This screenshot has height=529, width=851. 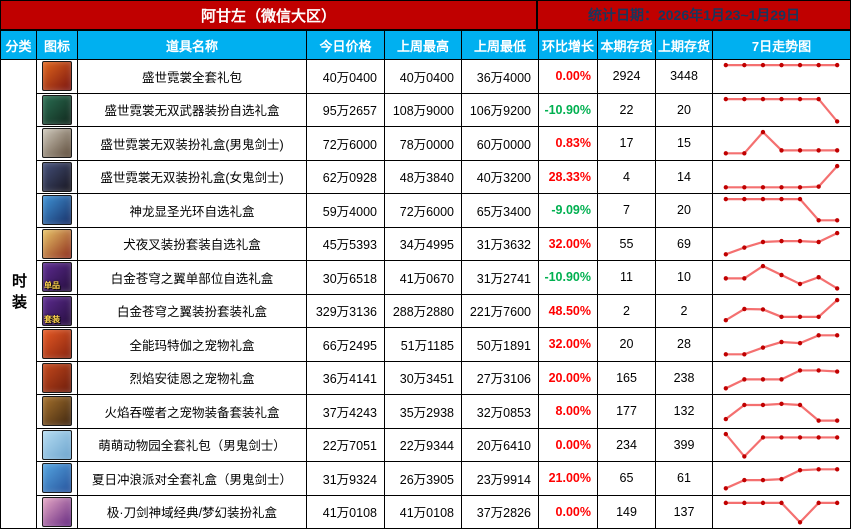 I want to click on category-label: 时装, so click(x=18, y=294).